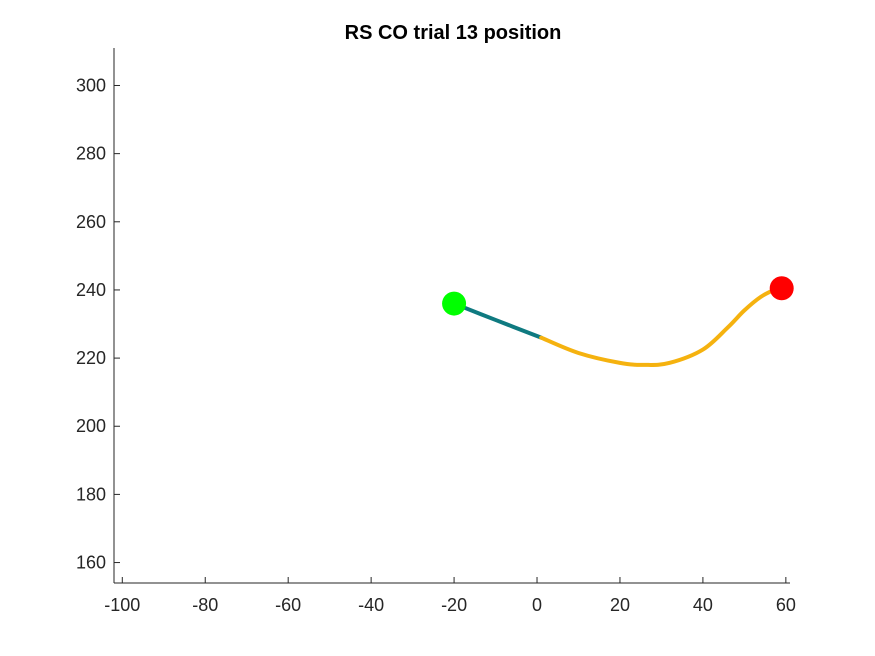 The image size is (875, 656). What do you see at coordinates (122, 605) in the screenshot?
I see `x-tick-label: -100` at bounding box center [122, 605].